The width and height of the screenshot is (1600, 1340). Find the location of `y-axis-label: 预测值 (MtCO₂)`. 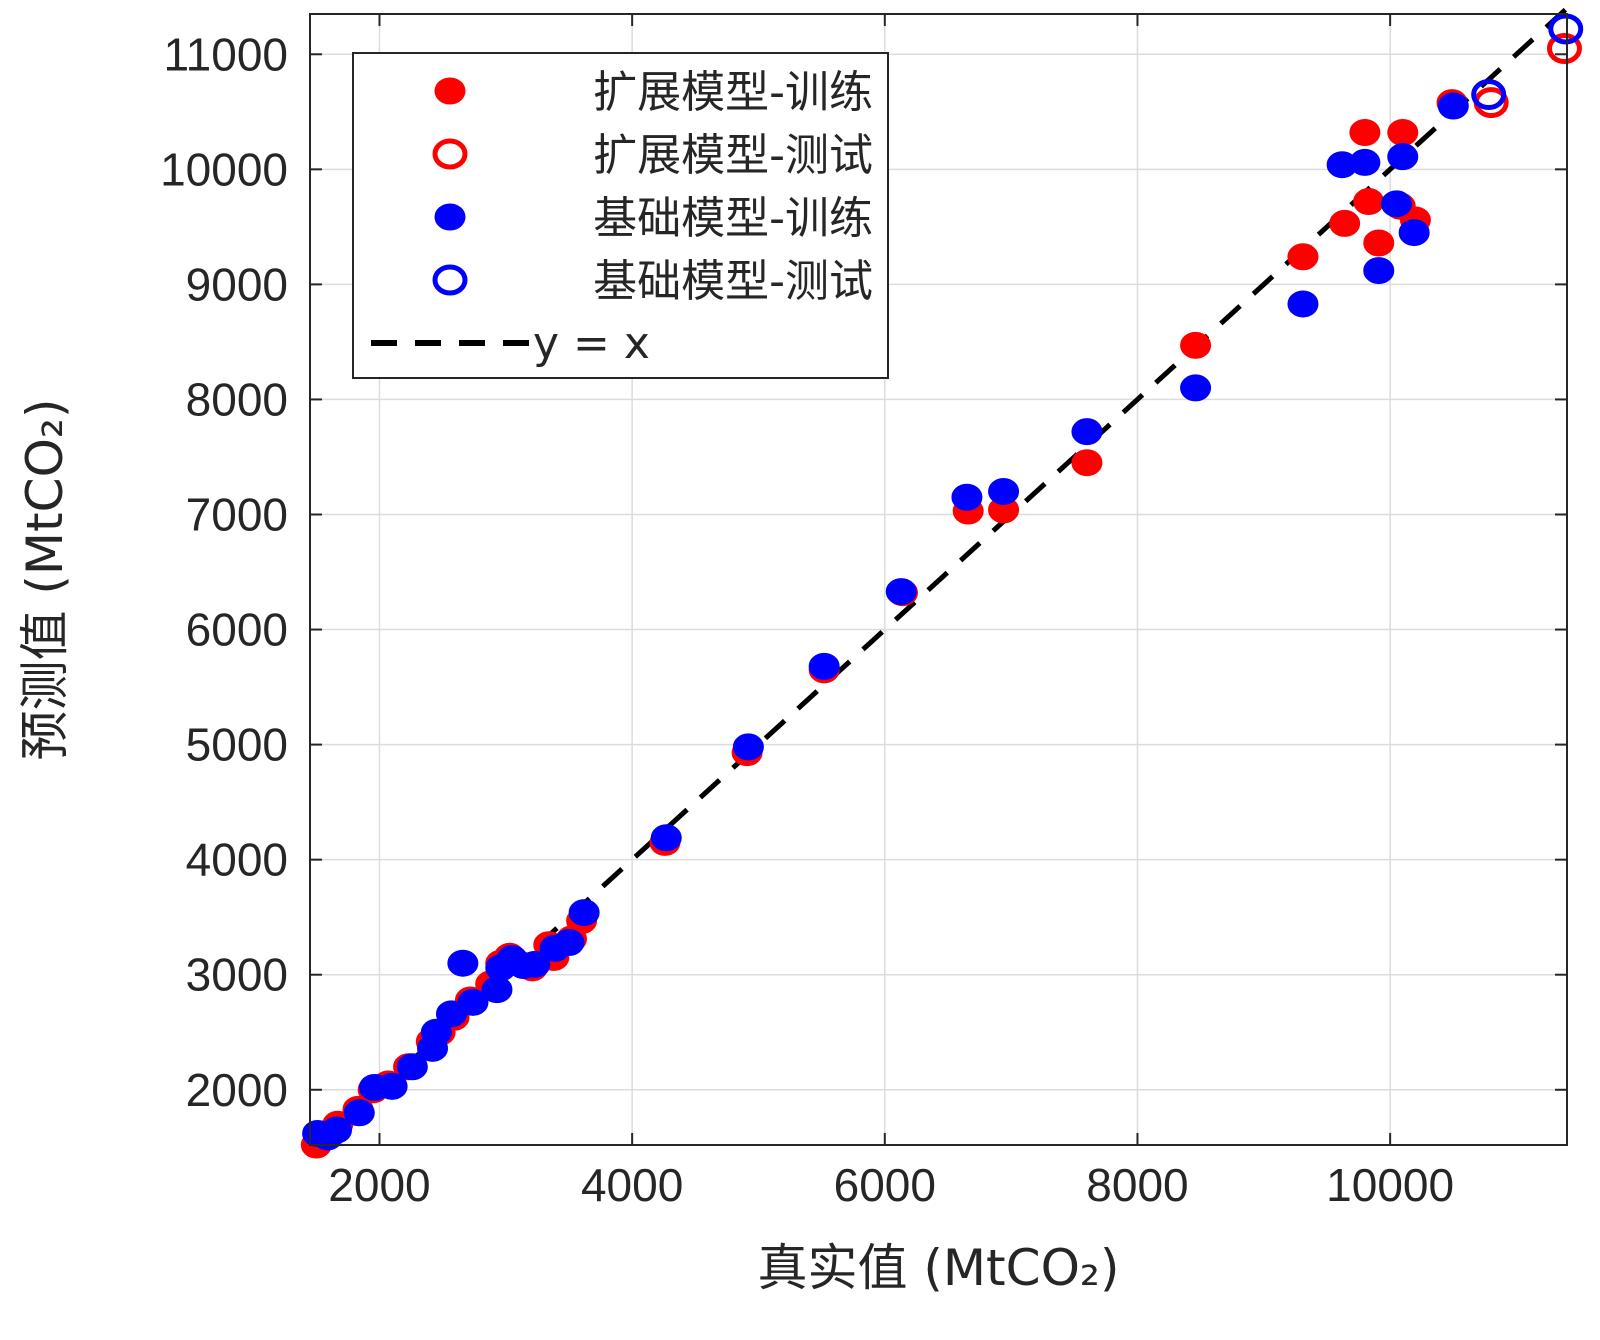

y-axis-label: 预测值 (MtCO₂) is located at coordinates (45, 580).